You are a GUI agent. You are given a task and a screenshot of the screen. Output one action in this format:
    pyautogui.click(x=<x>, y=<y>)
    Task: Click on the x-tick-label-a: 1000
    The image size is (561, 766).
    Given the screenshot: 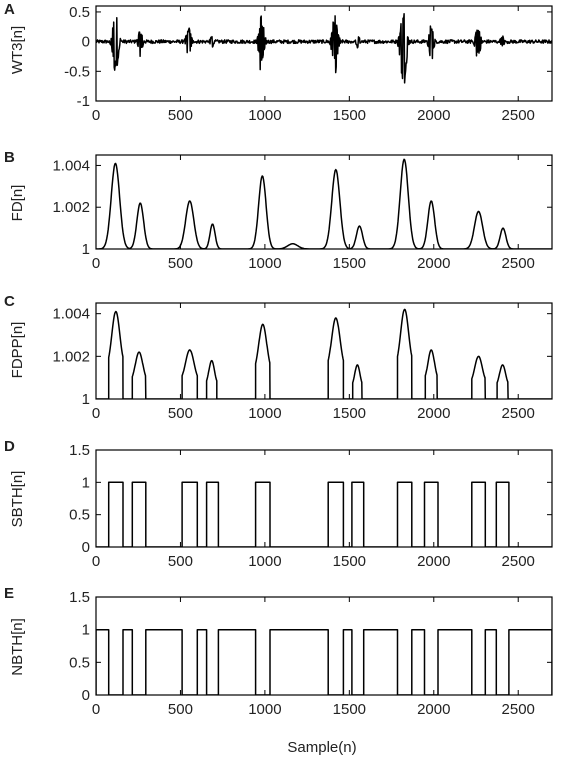 What is the action you would take?
    pyautogui.click(x=264, y=115)
    